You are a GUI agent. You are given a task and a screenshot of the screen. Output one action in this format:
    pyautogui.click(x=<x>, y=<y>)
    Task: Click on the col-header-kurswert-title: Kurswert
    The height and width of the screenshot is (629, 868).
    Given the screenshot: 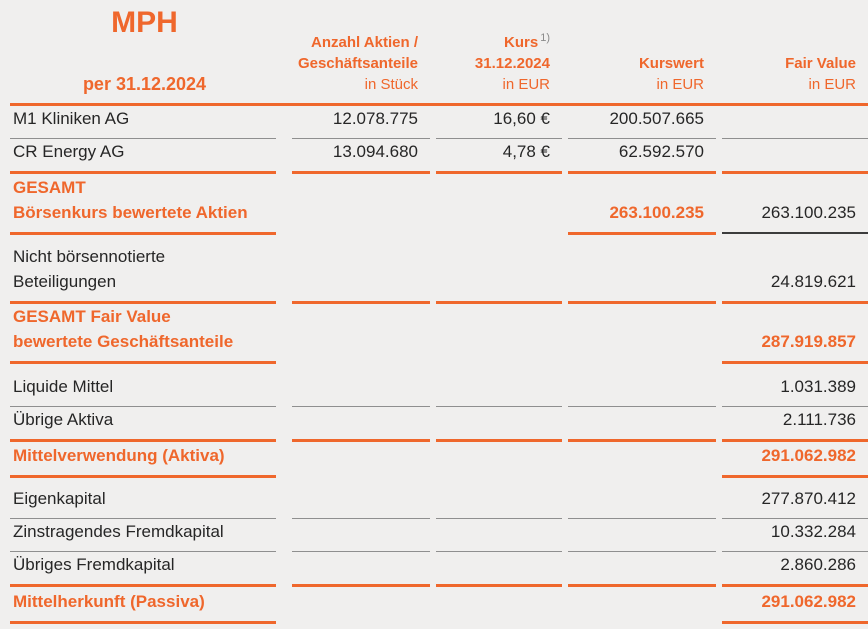 What is the action you would take?
    pyautogui.click(x=671, y=63)
    